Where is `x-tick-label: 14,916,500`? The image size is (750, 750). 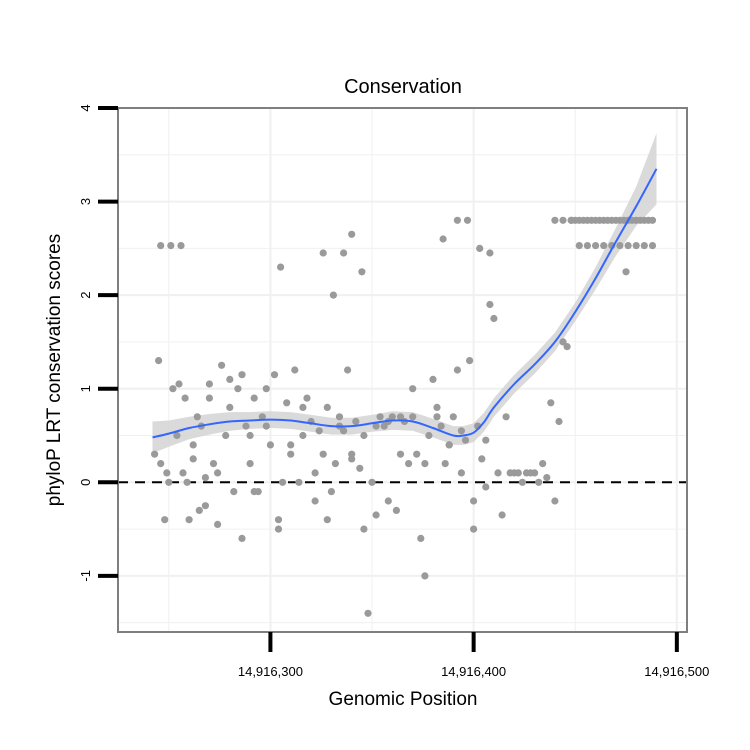 x-tick-label: 14,916,500 is located at coordinates (676, 671).